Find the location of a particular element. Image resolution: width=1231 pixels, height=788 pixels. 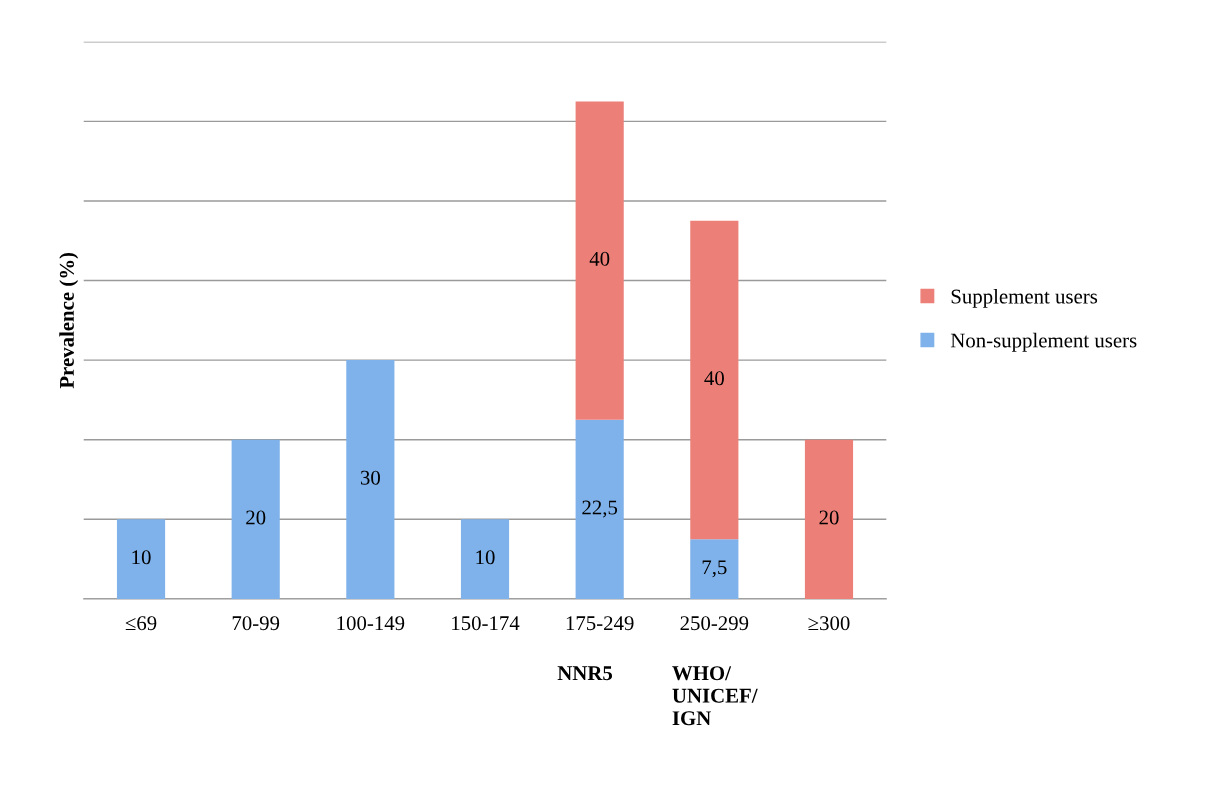

x-tick-label: ≥300 is located at coordinates (829, 623).